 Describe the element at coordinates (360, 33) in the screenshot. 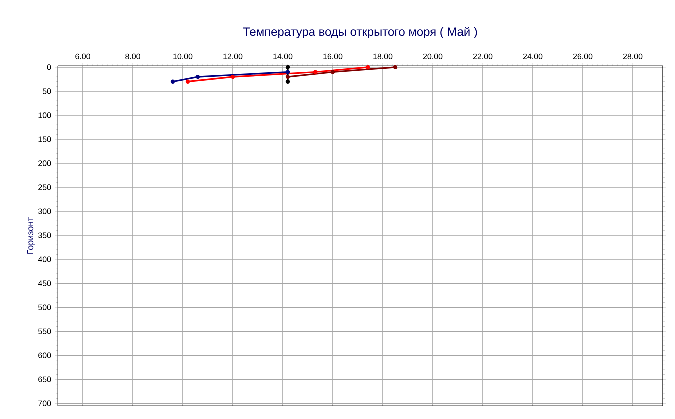

I see `chart-title: Температура воды открытого моря ( Май )` at that location.